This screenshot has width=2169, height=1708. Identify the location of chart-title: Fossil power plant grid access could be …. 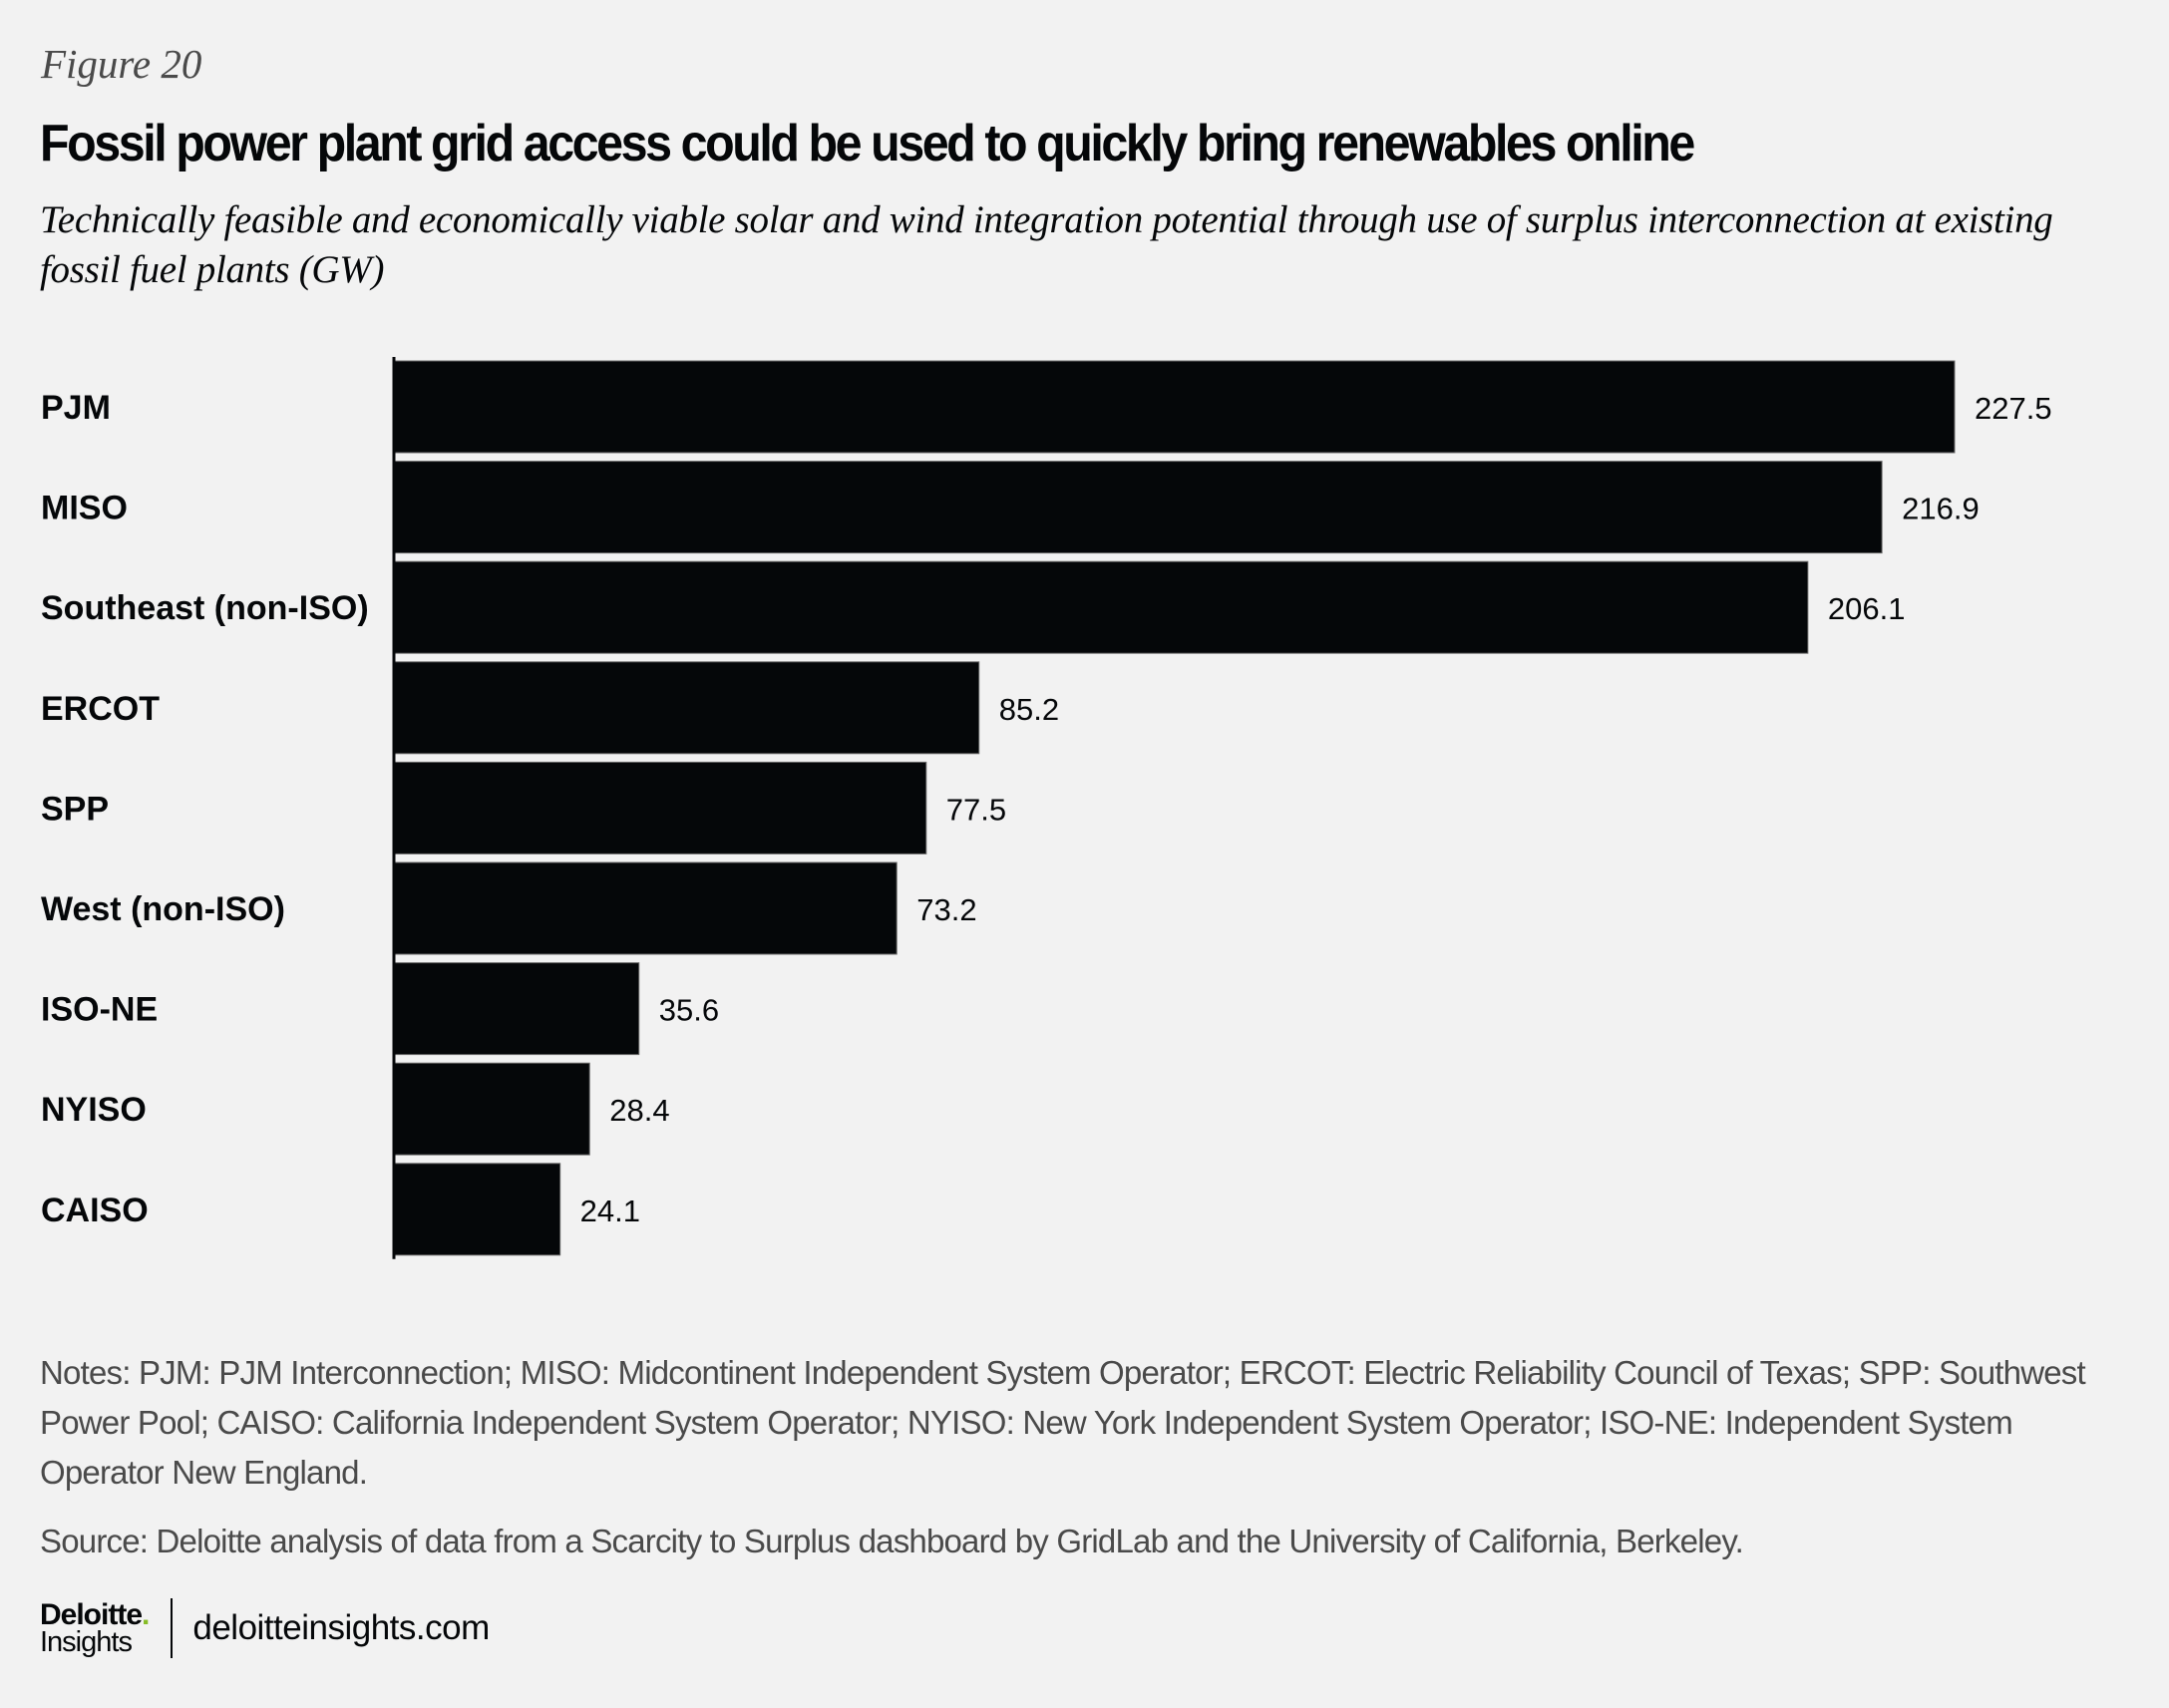
(867, 143).